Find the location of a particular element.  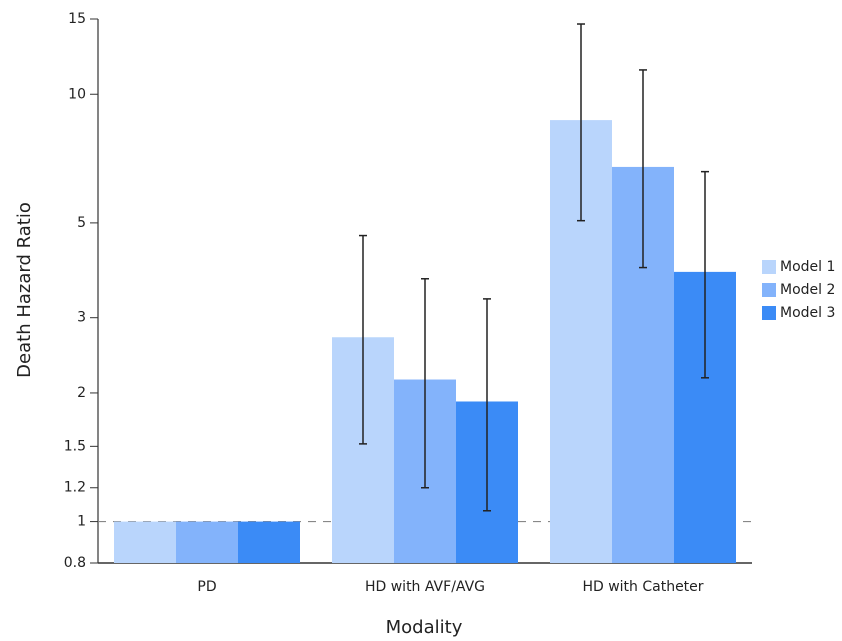

legend-label: Model 2 is located at coordinates (807, 290).